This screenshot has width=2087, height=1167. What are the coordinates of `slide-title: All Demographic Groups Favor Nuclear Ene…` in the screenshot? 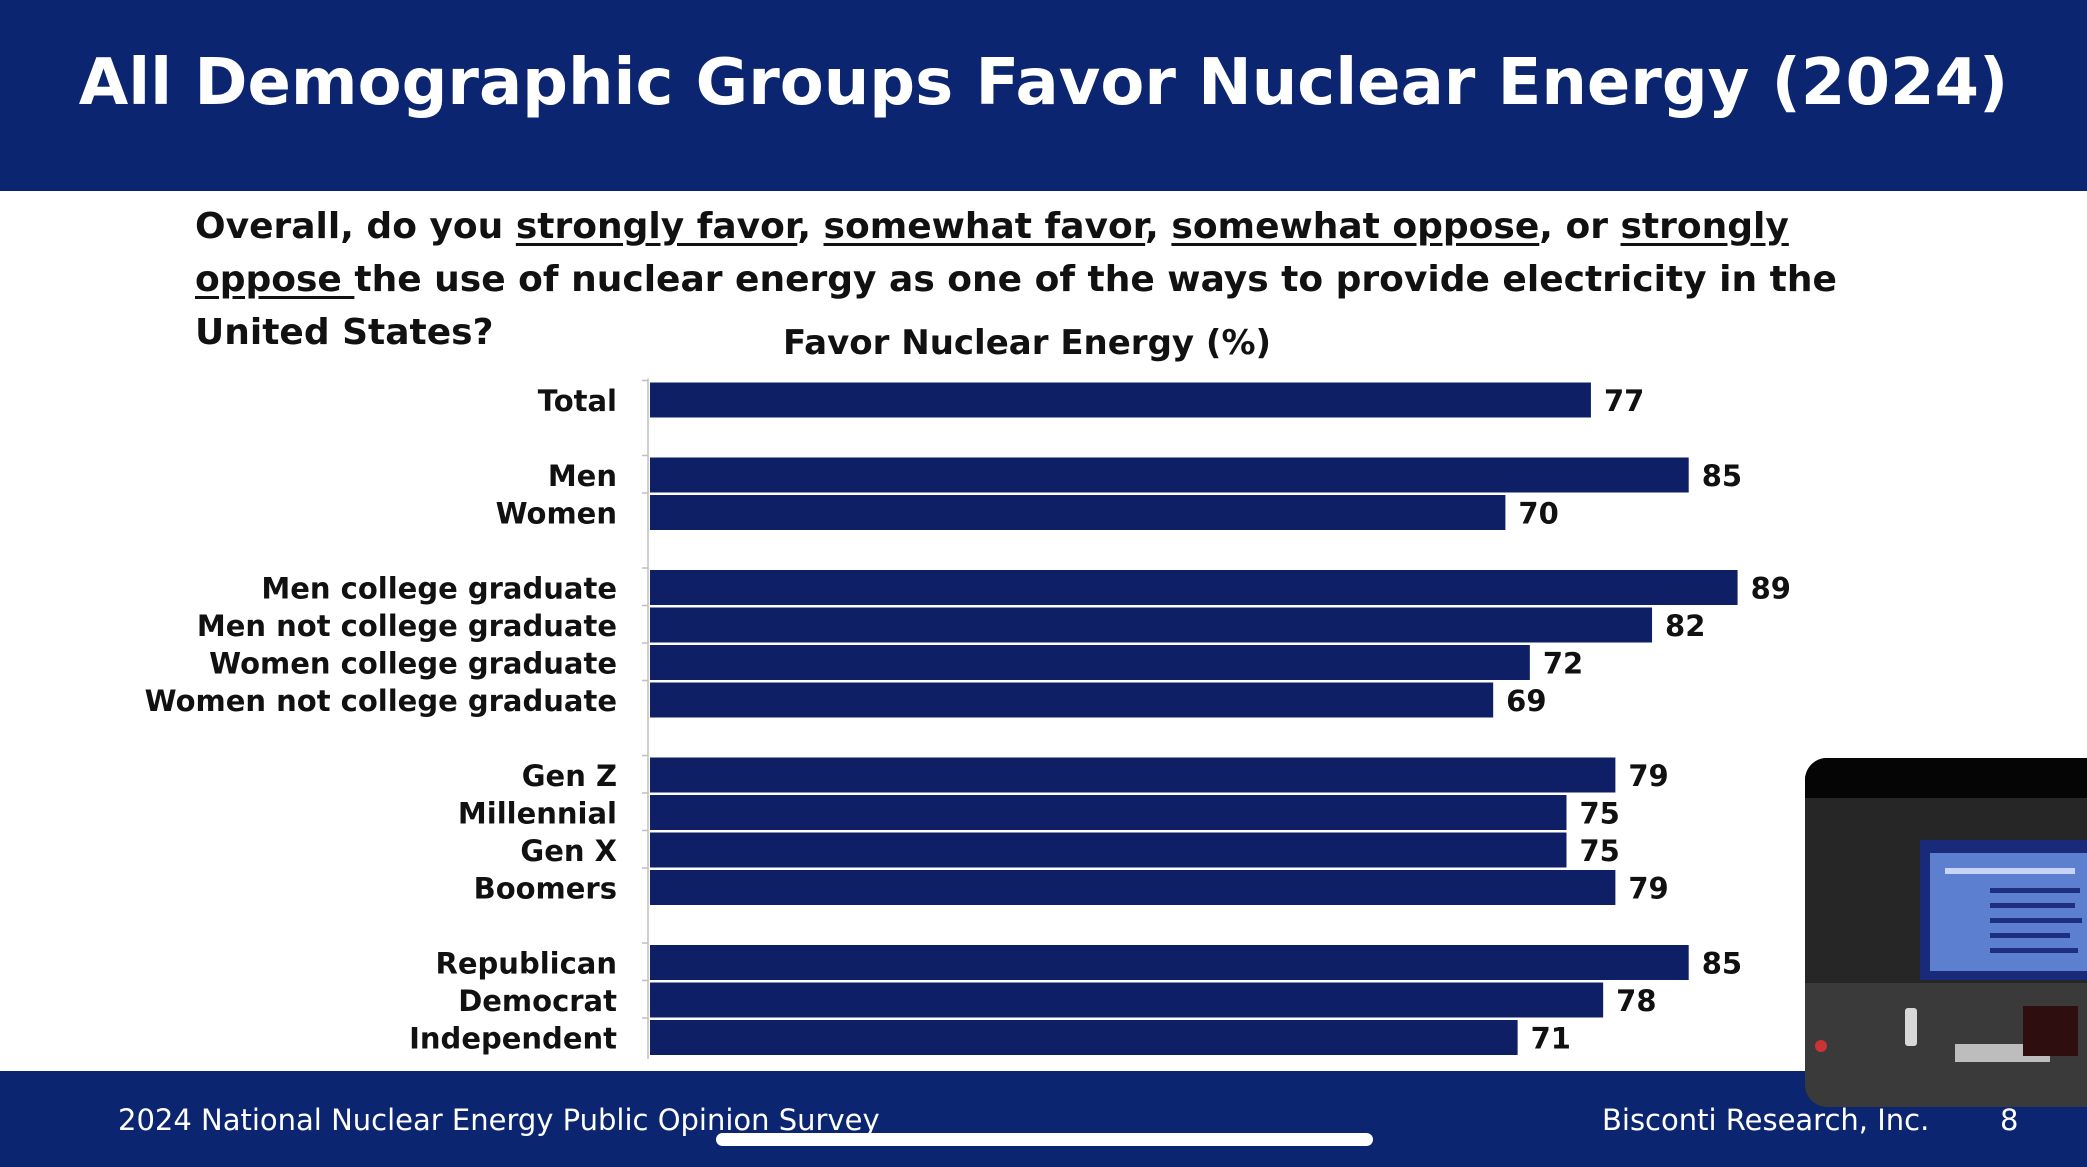 It's located at (1043, 83).